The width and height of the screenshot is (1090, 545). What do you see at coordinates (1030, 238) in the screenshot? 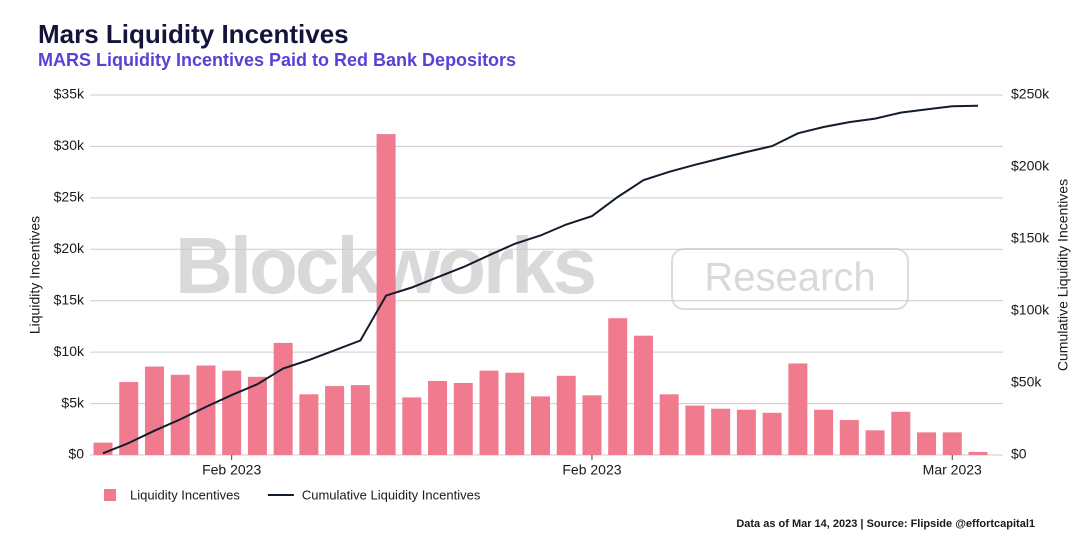
I see `y2-tick-label: $150k` at bounding box center [1030, 238].